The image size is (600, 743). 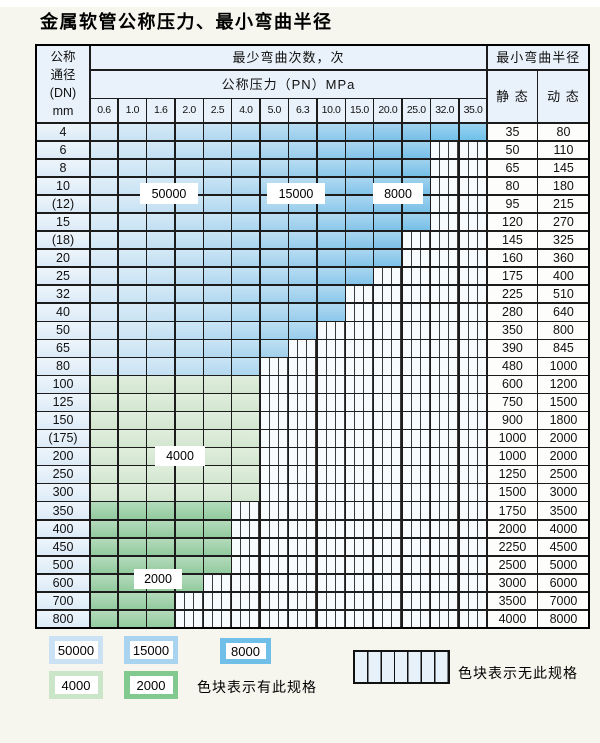 I want to click on static-radius-cell: 80, so click(x=512, y=186).